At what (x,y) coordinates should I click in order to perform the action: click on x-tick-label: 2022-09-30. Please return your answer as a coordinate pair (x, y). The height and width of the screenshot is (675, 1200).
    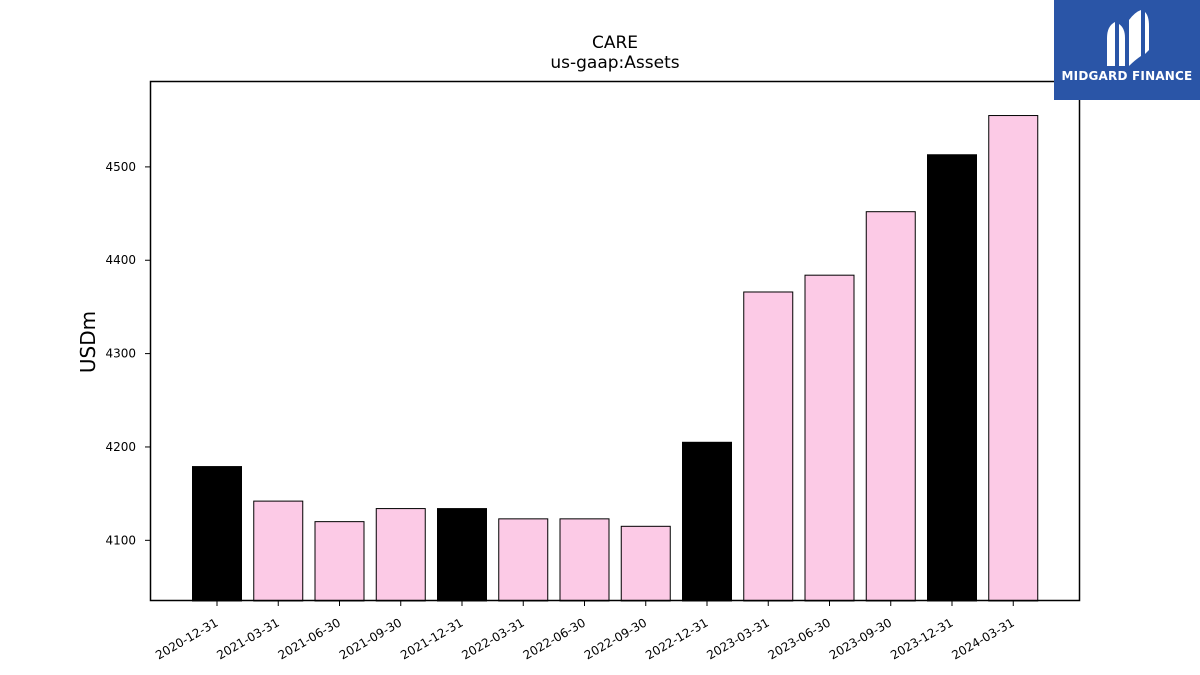
    Looking at the image, I should click on (615, 638).